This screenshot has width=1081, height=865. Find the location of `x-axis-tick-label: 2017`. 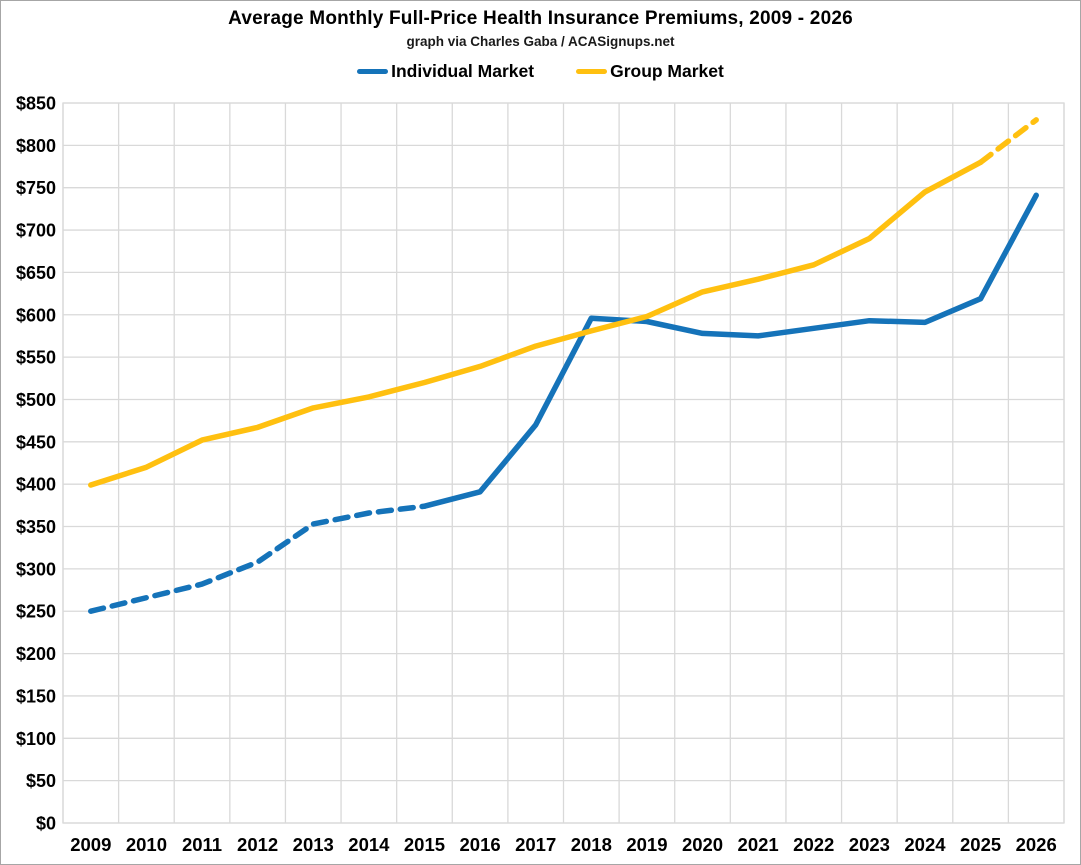

x-axis-tick-label: 2017 is located at coordinates (535, 844).